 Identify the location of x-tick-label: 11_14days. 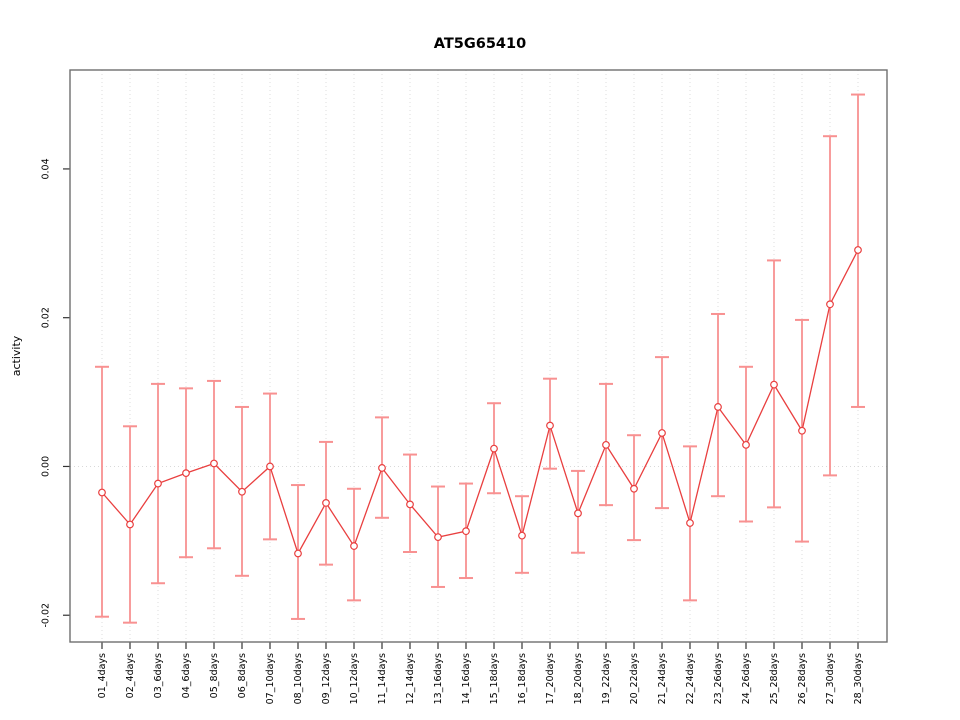
(382, 678).